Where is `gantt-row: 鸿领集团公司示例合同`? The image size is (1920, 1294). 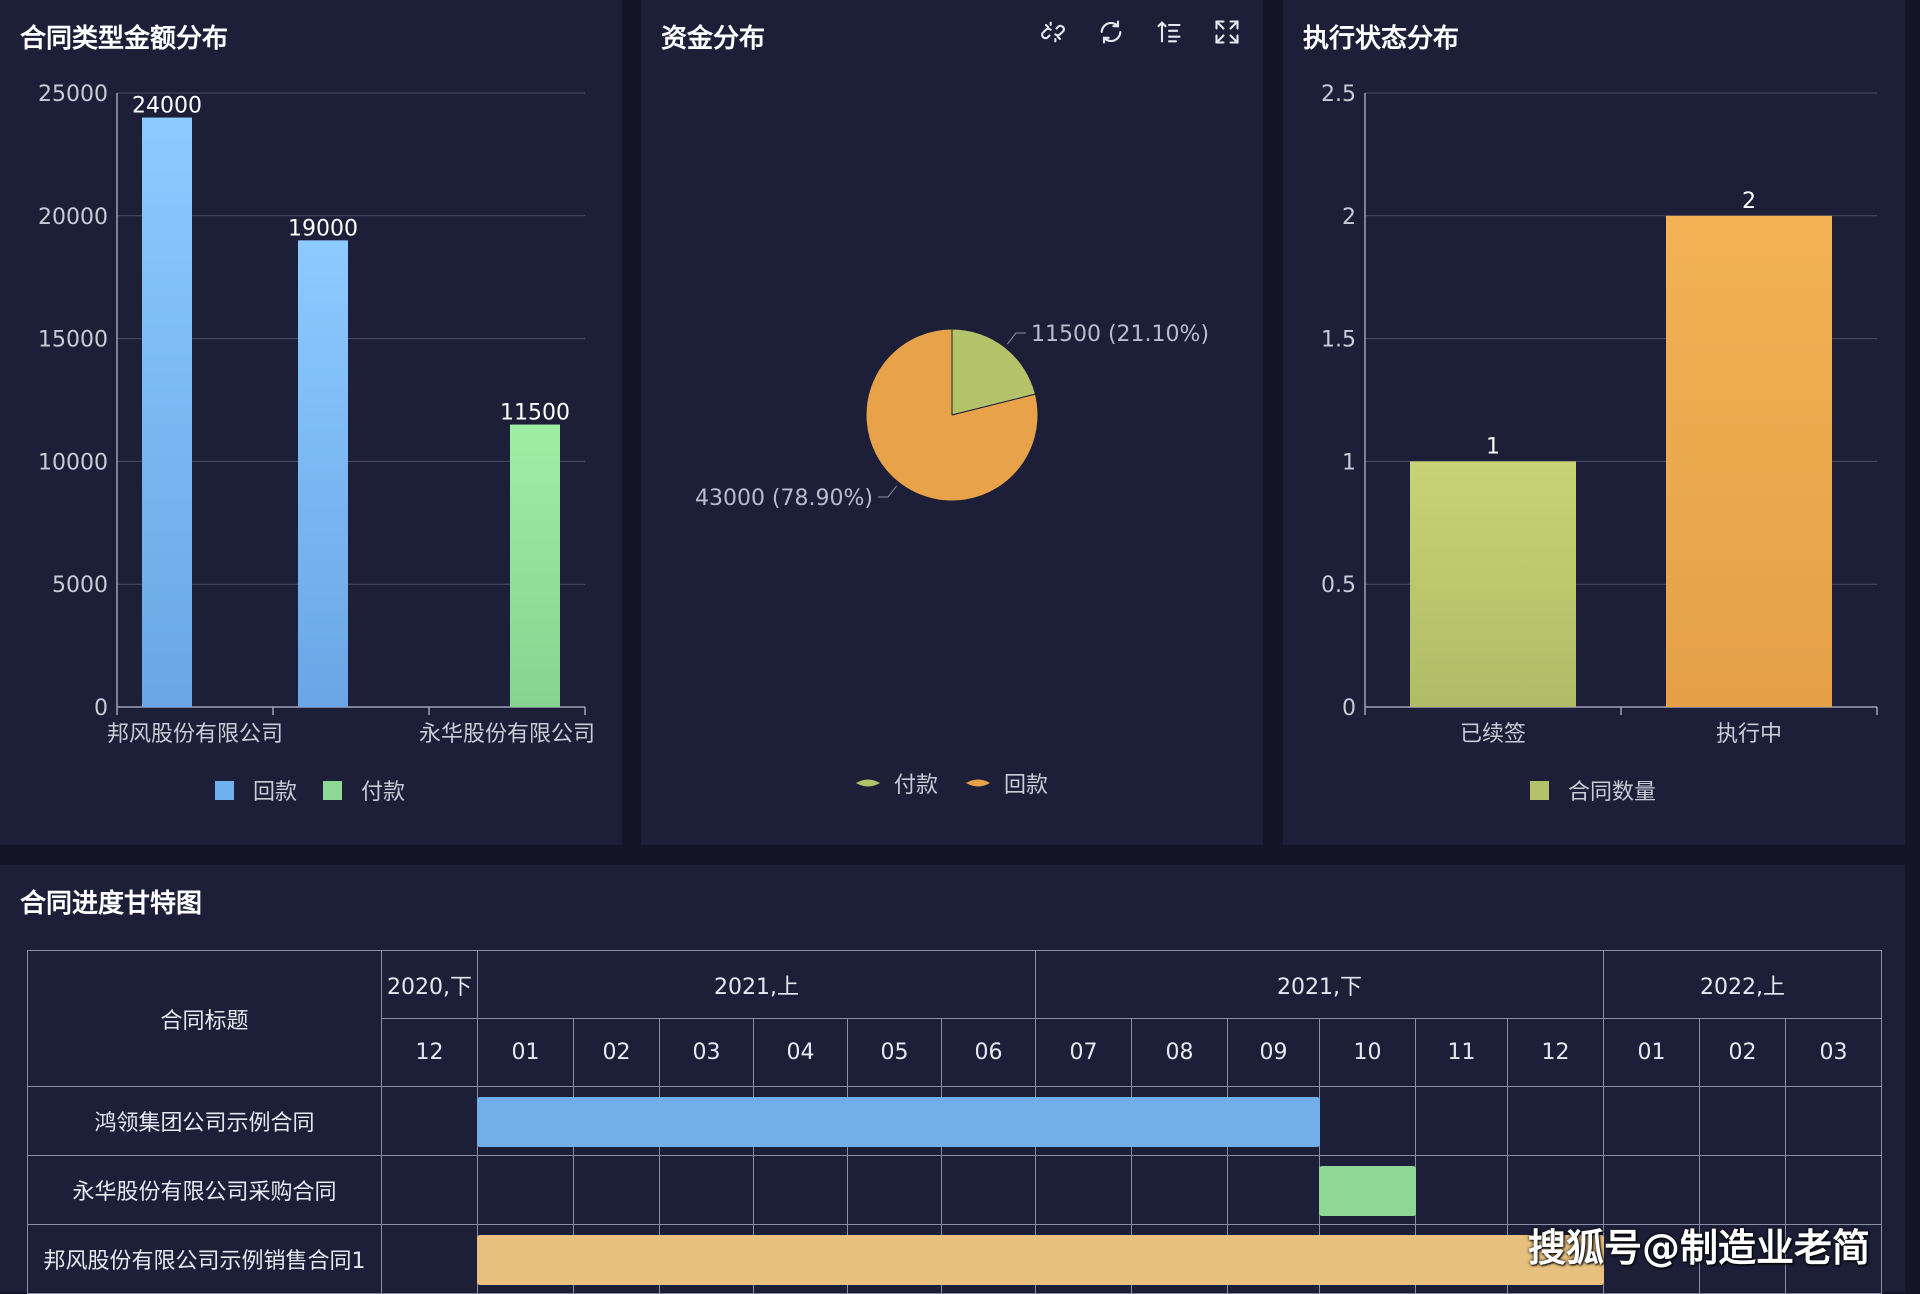 gantt-row: 鸿领集团公司示例合同 is located at coordinates (955, 1121).